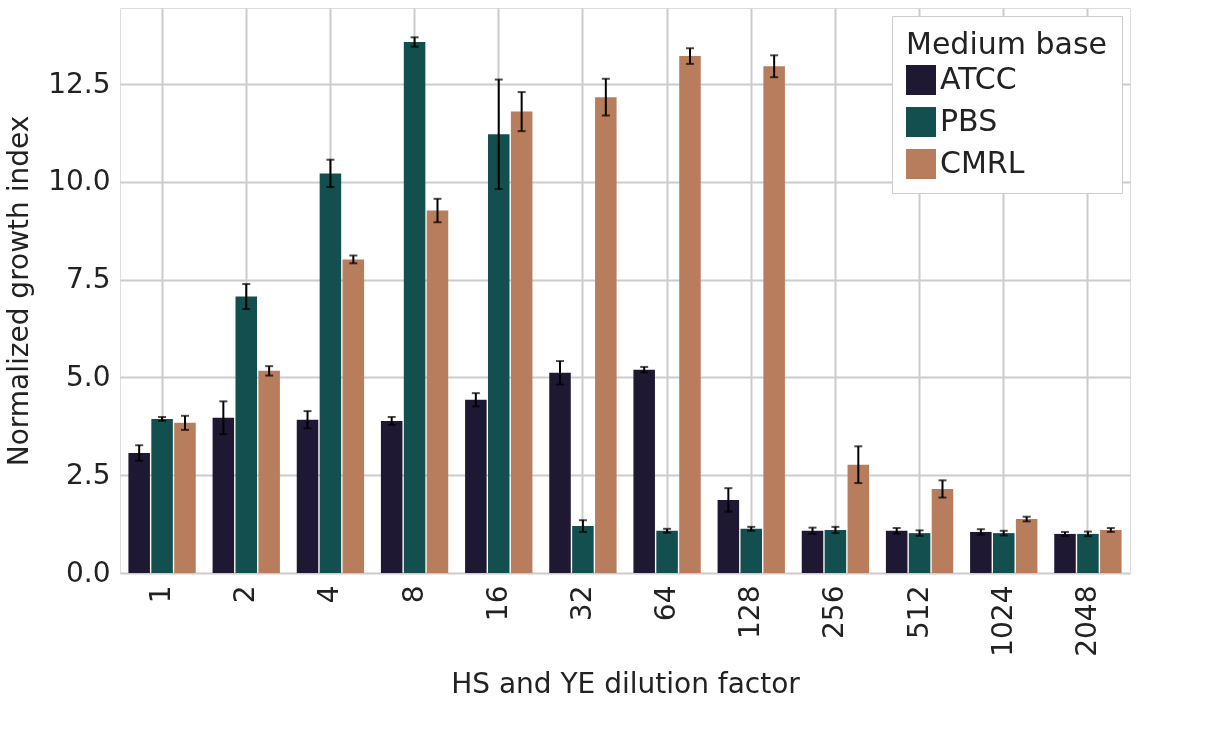 Image resolution: width=1207 pixels, height=751 pixels. Describe the element at coordinates (88, 279) in the screenshot. I see `y-tick-label: 7.5` at that location.